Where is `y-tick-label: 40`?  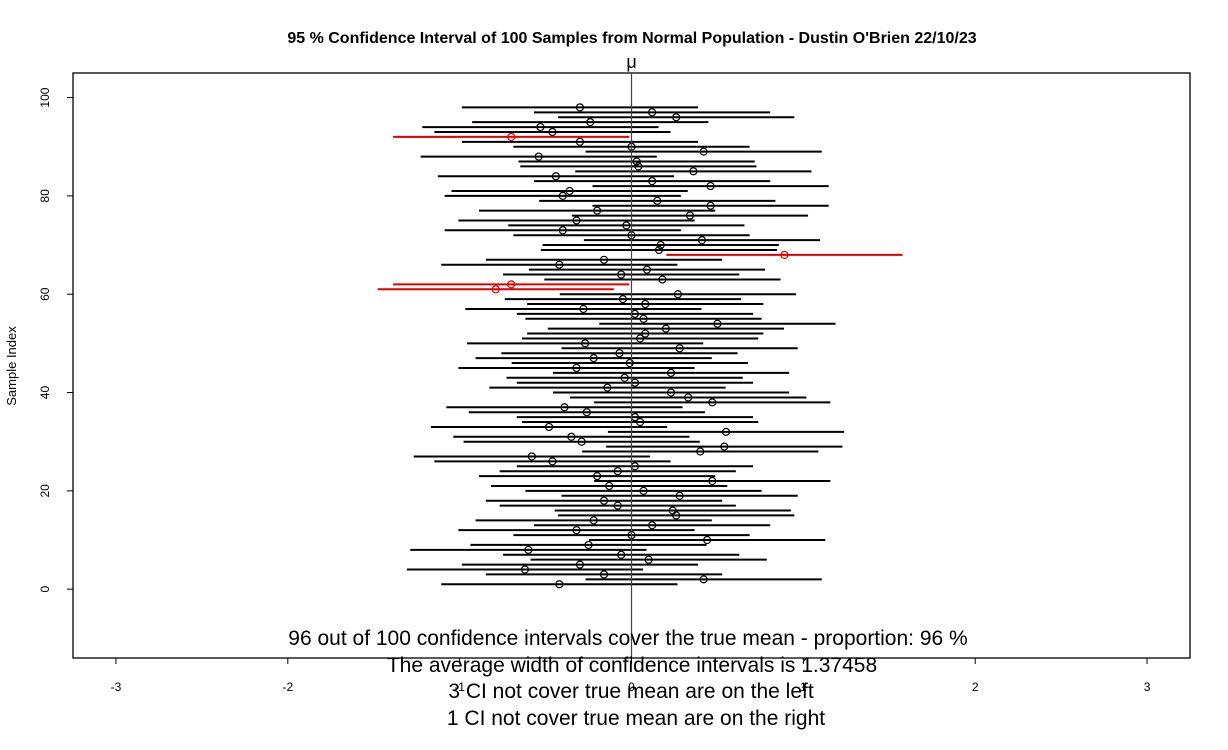 y-tick-label: 40 is located at coordinates (45, 393).